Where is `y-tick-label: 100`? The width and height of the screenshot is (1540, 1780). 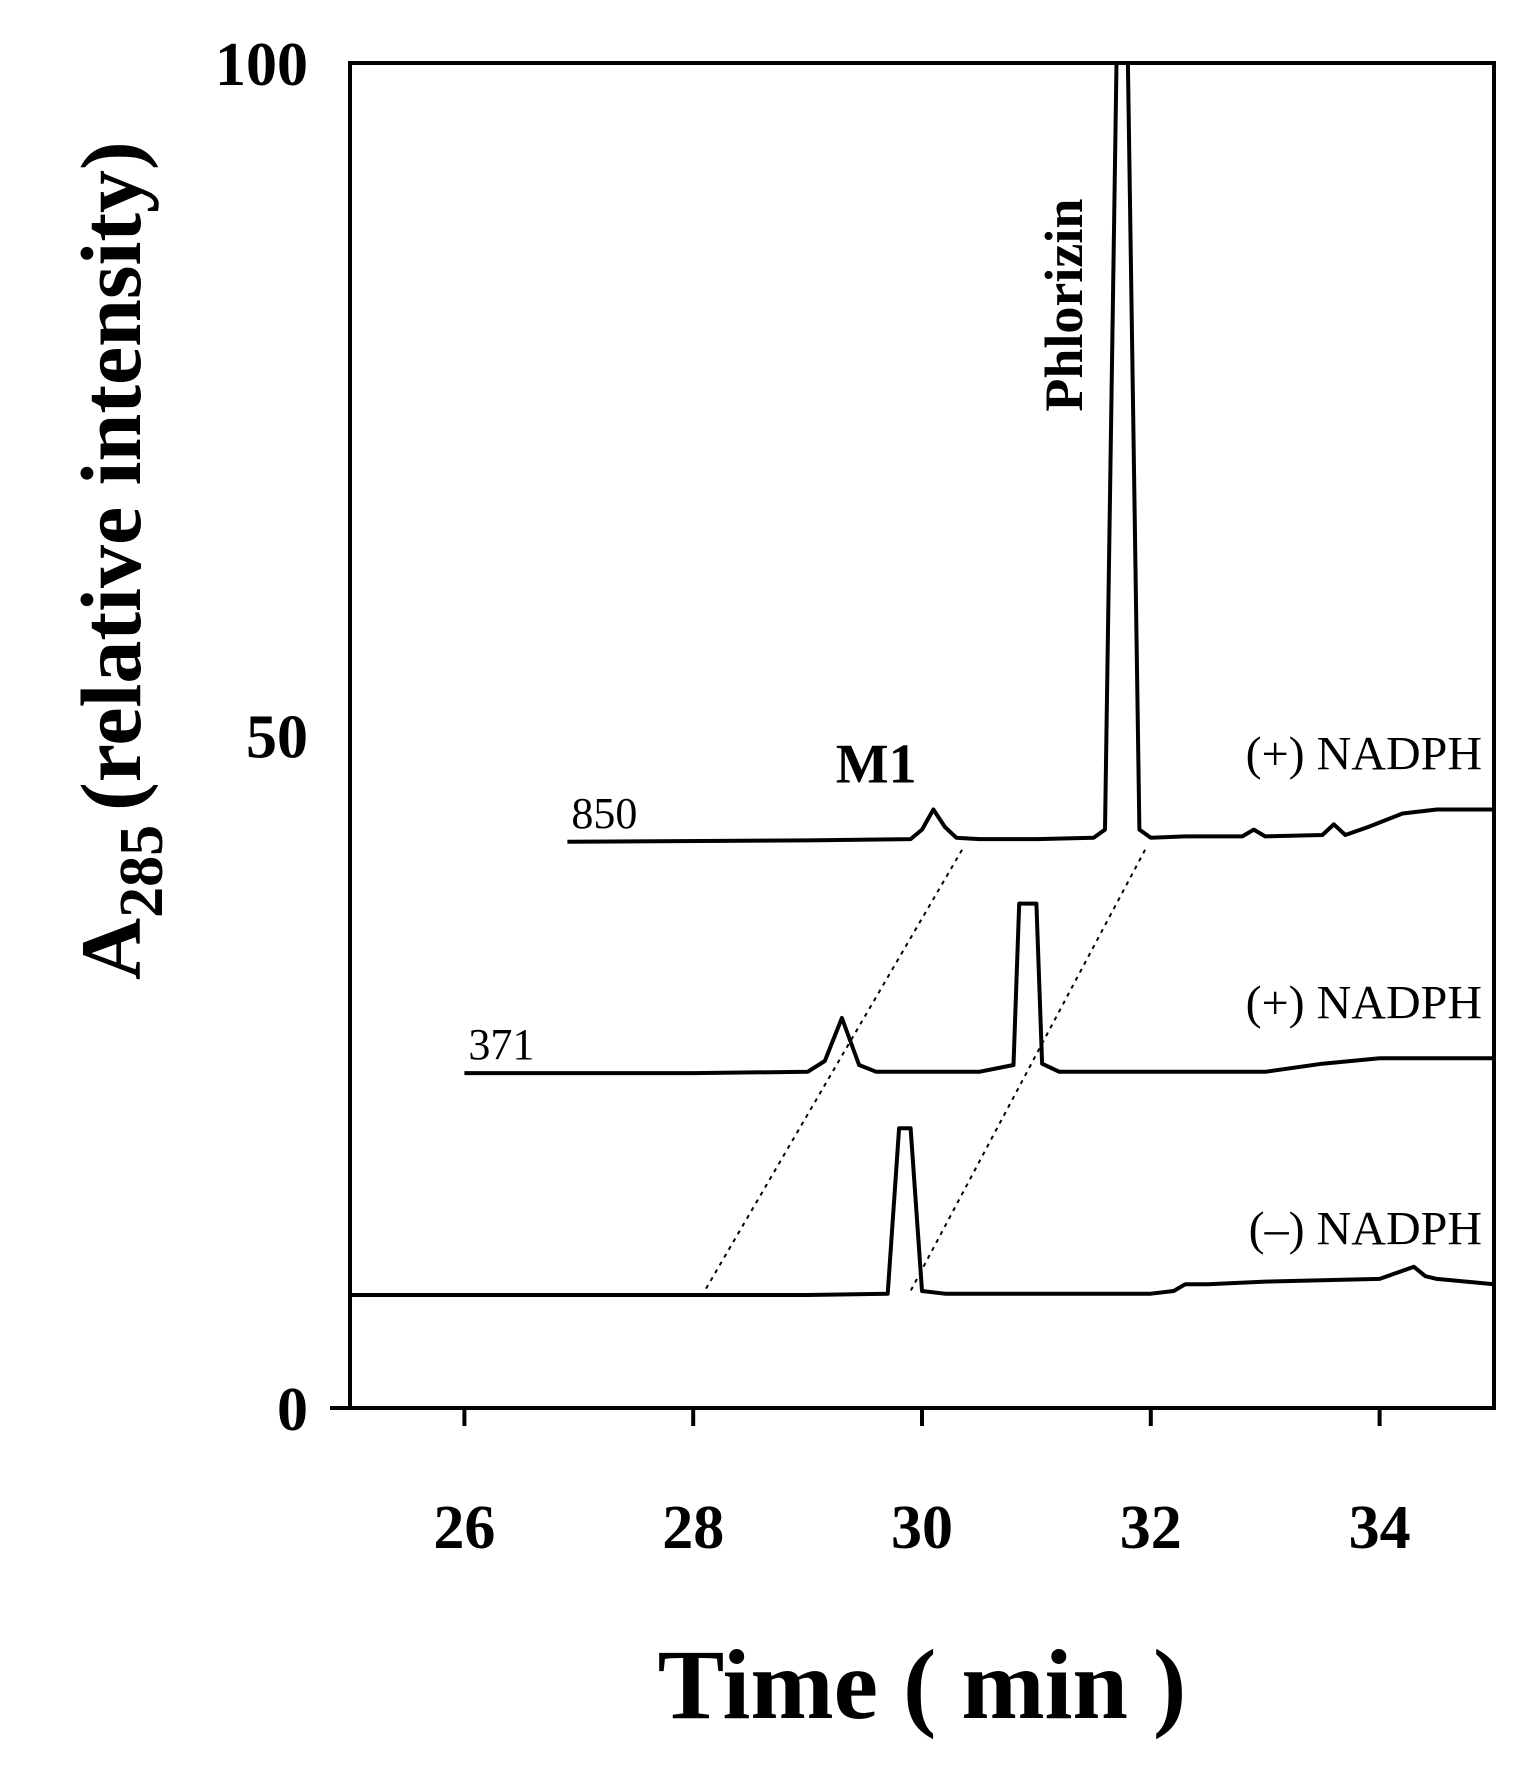
y-tick-label: 100 is located at coordinates (261, 65).